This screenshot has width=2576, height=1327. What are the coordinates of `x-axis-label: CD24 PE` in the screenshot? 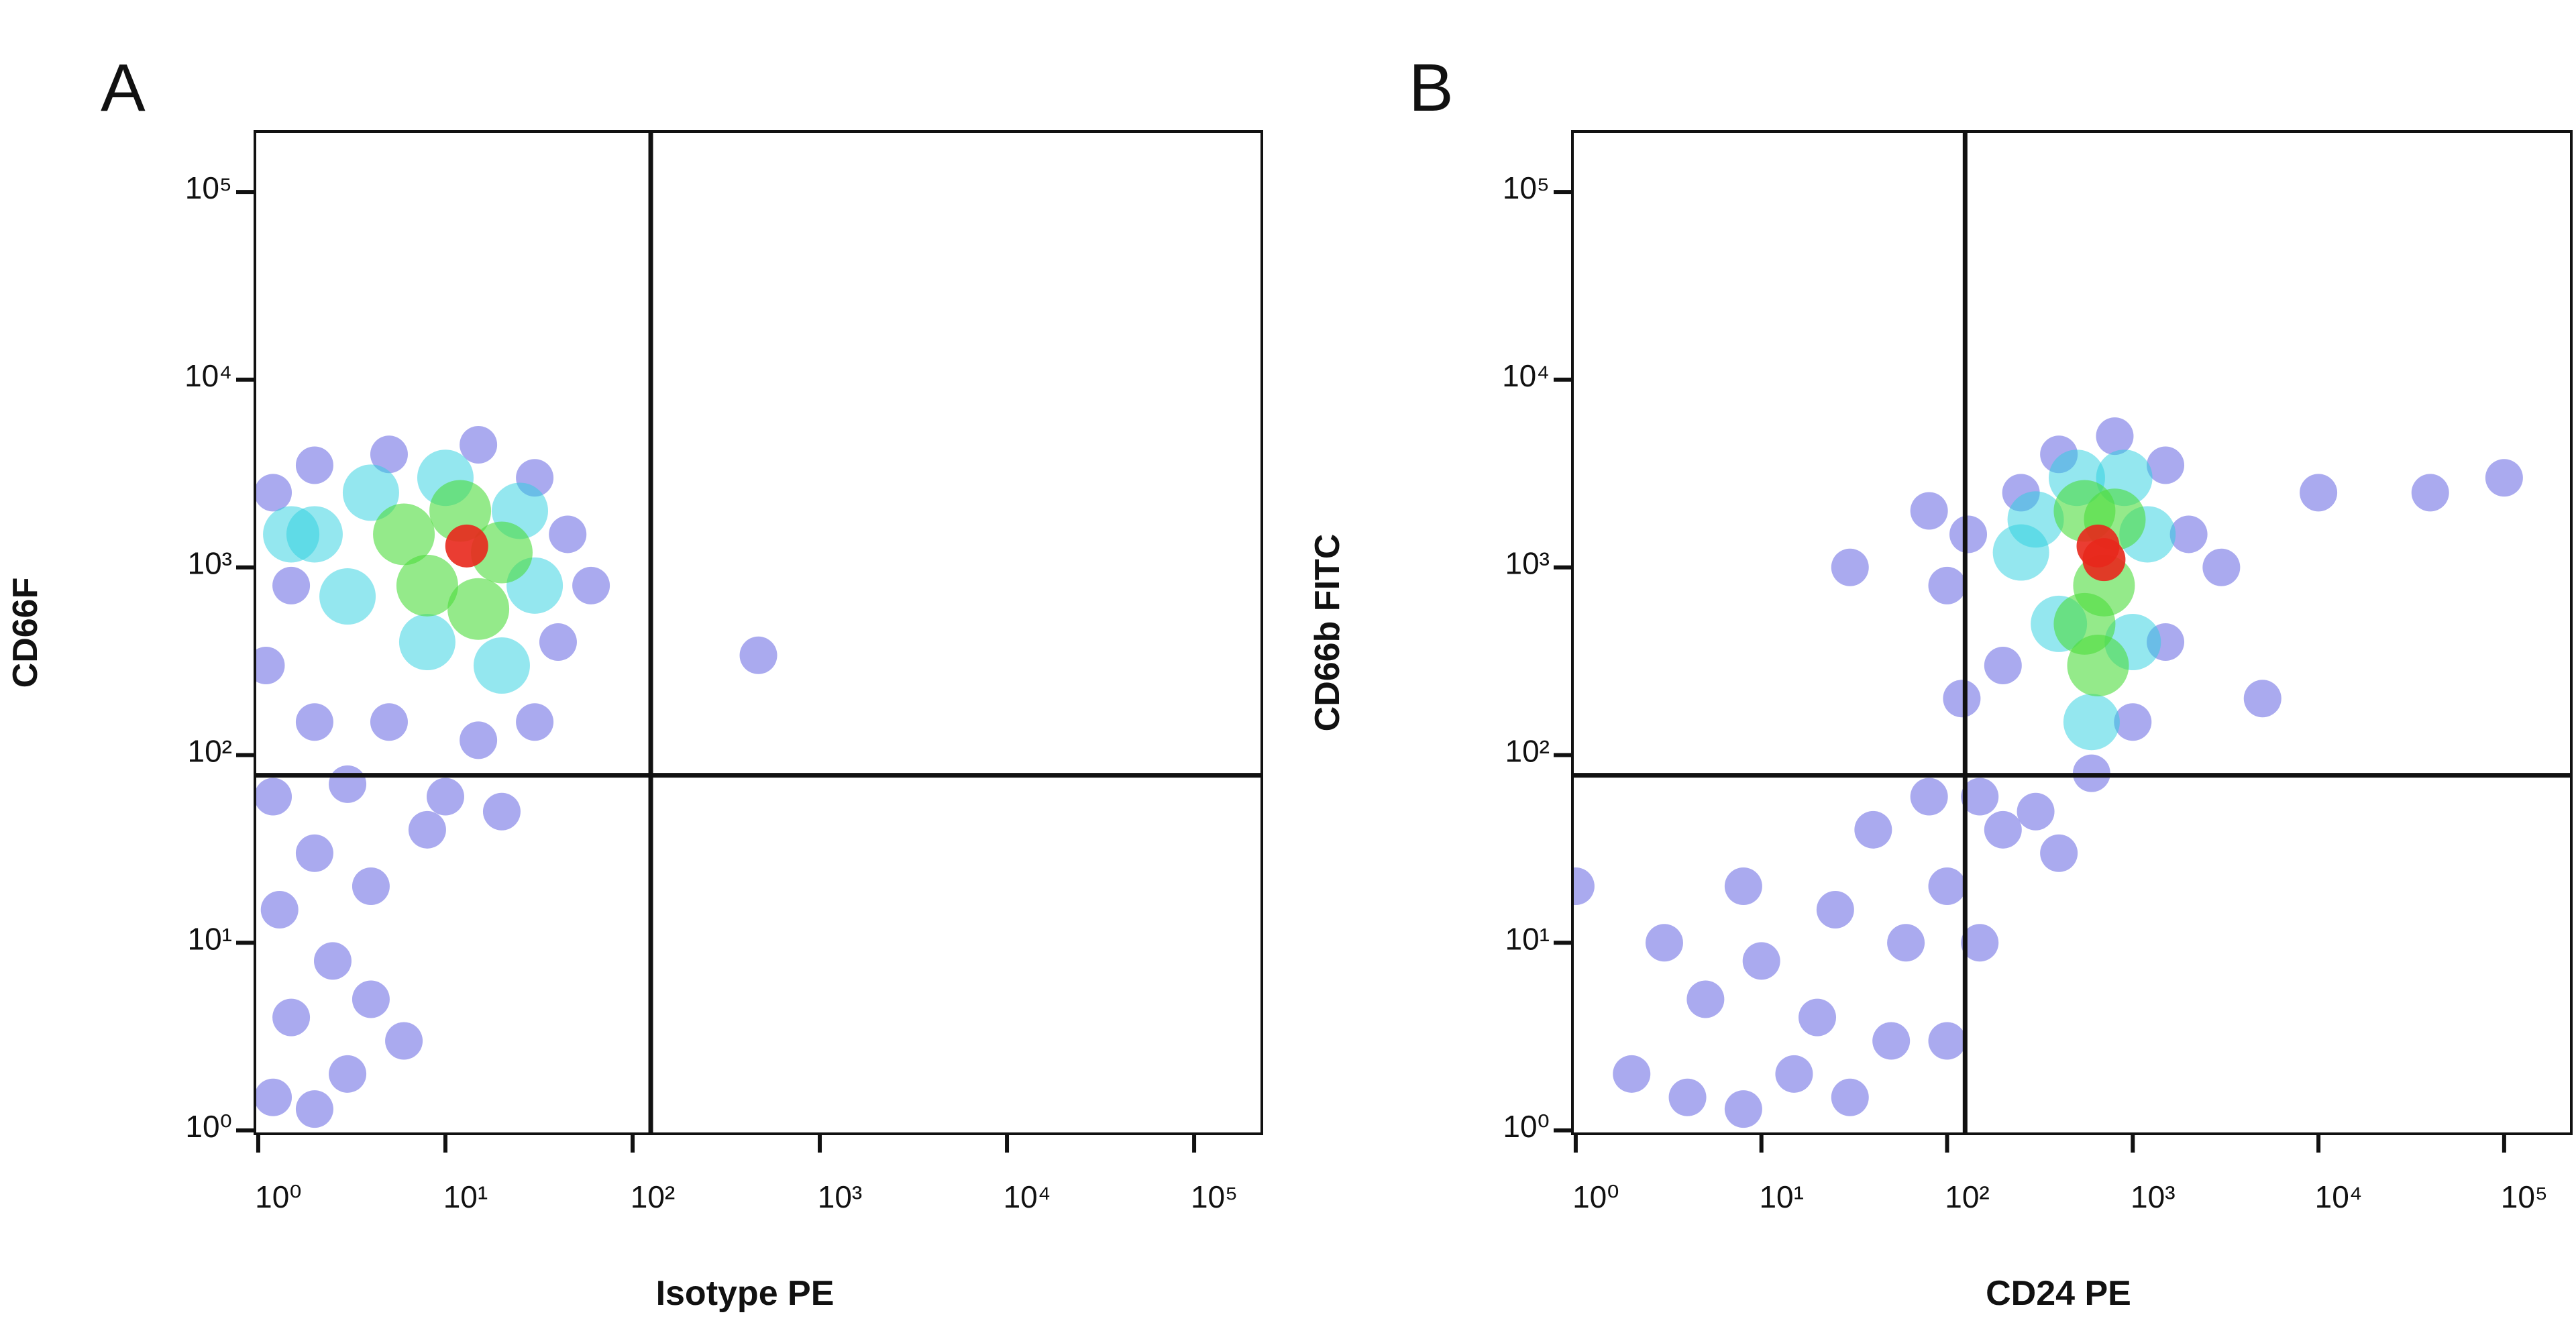 It's located at (2058, 1293).